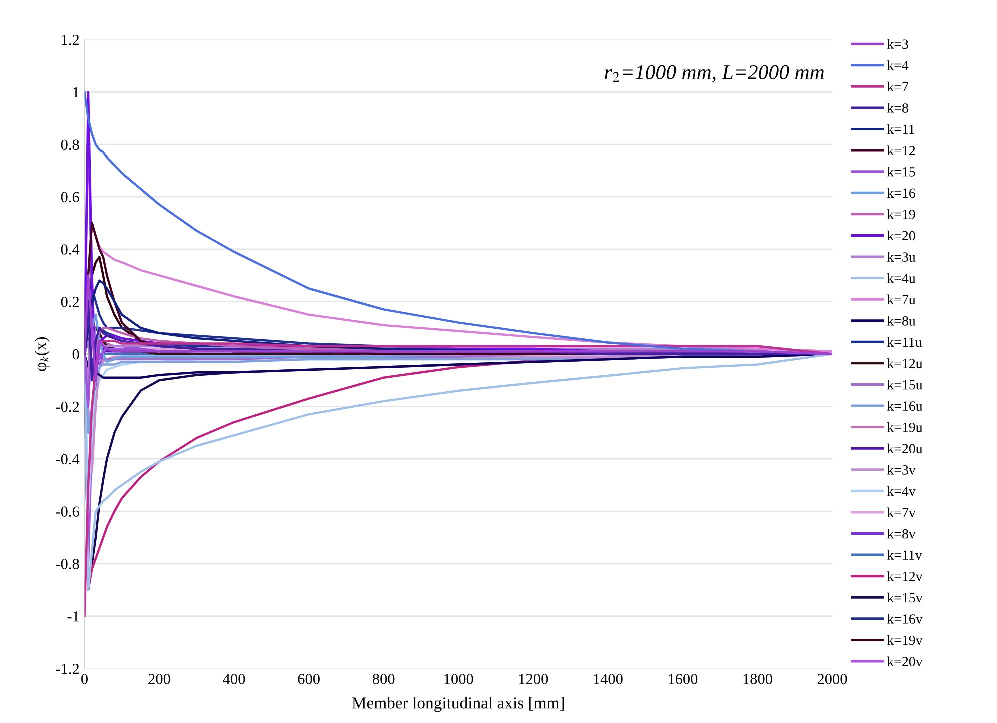 Image resolution: width=997 pixels, height=723 pixels. I want to click on x-tick-label: 1200, so click(533, 679).